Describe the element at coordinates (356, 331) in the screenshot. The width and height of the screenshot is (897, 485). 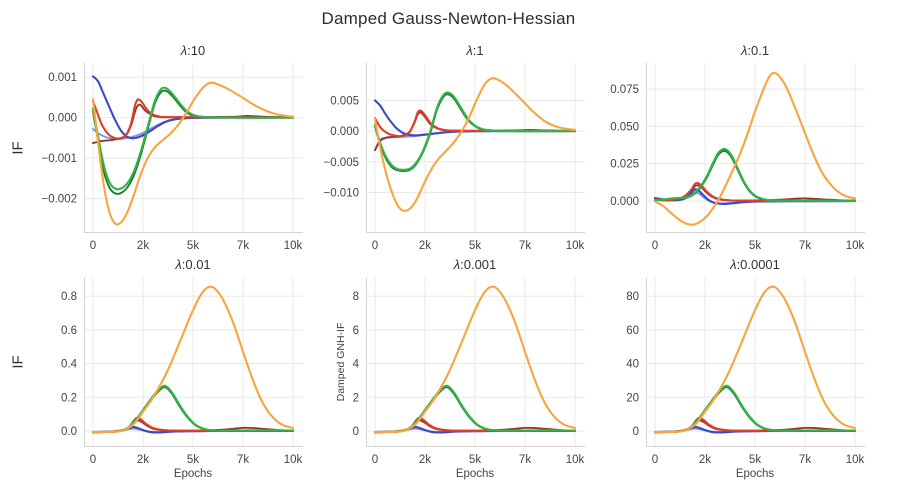
I see `y-tick-label: 6` at that location.